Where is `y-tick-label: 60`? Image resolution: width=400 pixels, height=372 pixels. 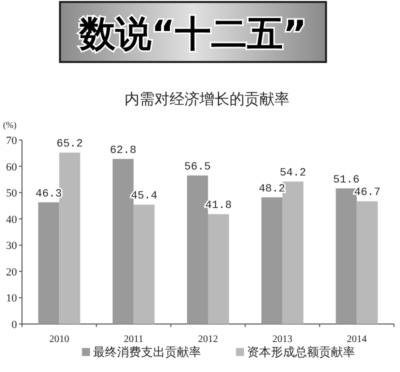
y-tick-label: 60 is located at coordinates (12, 167).